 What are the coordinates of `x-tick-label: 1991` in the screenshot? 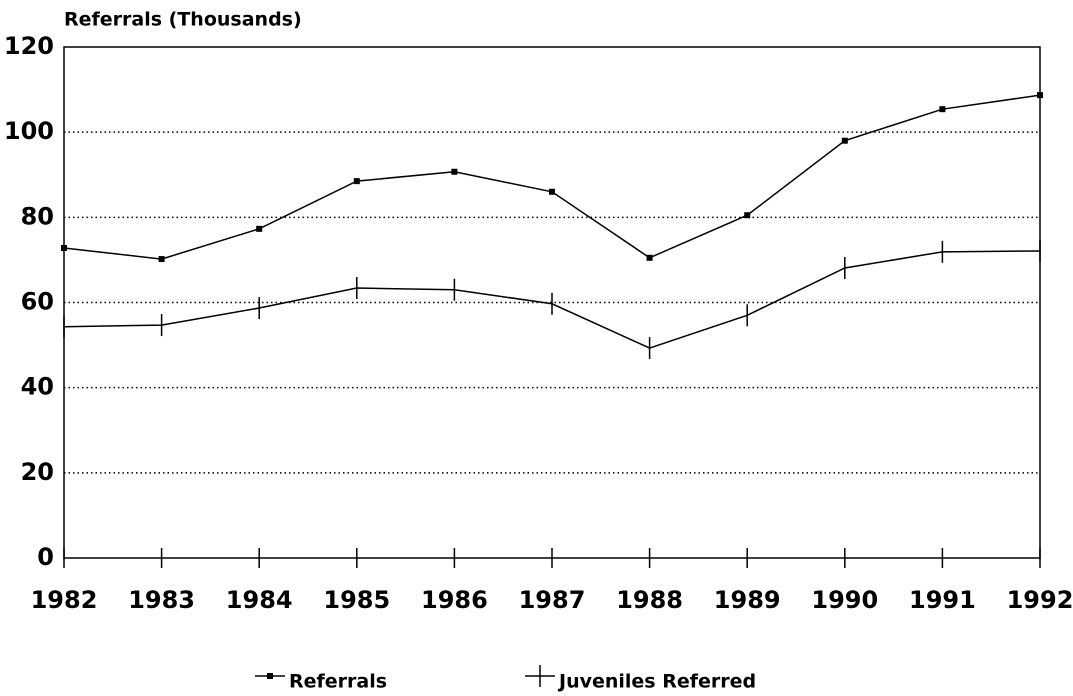 It's located at (942, 600).